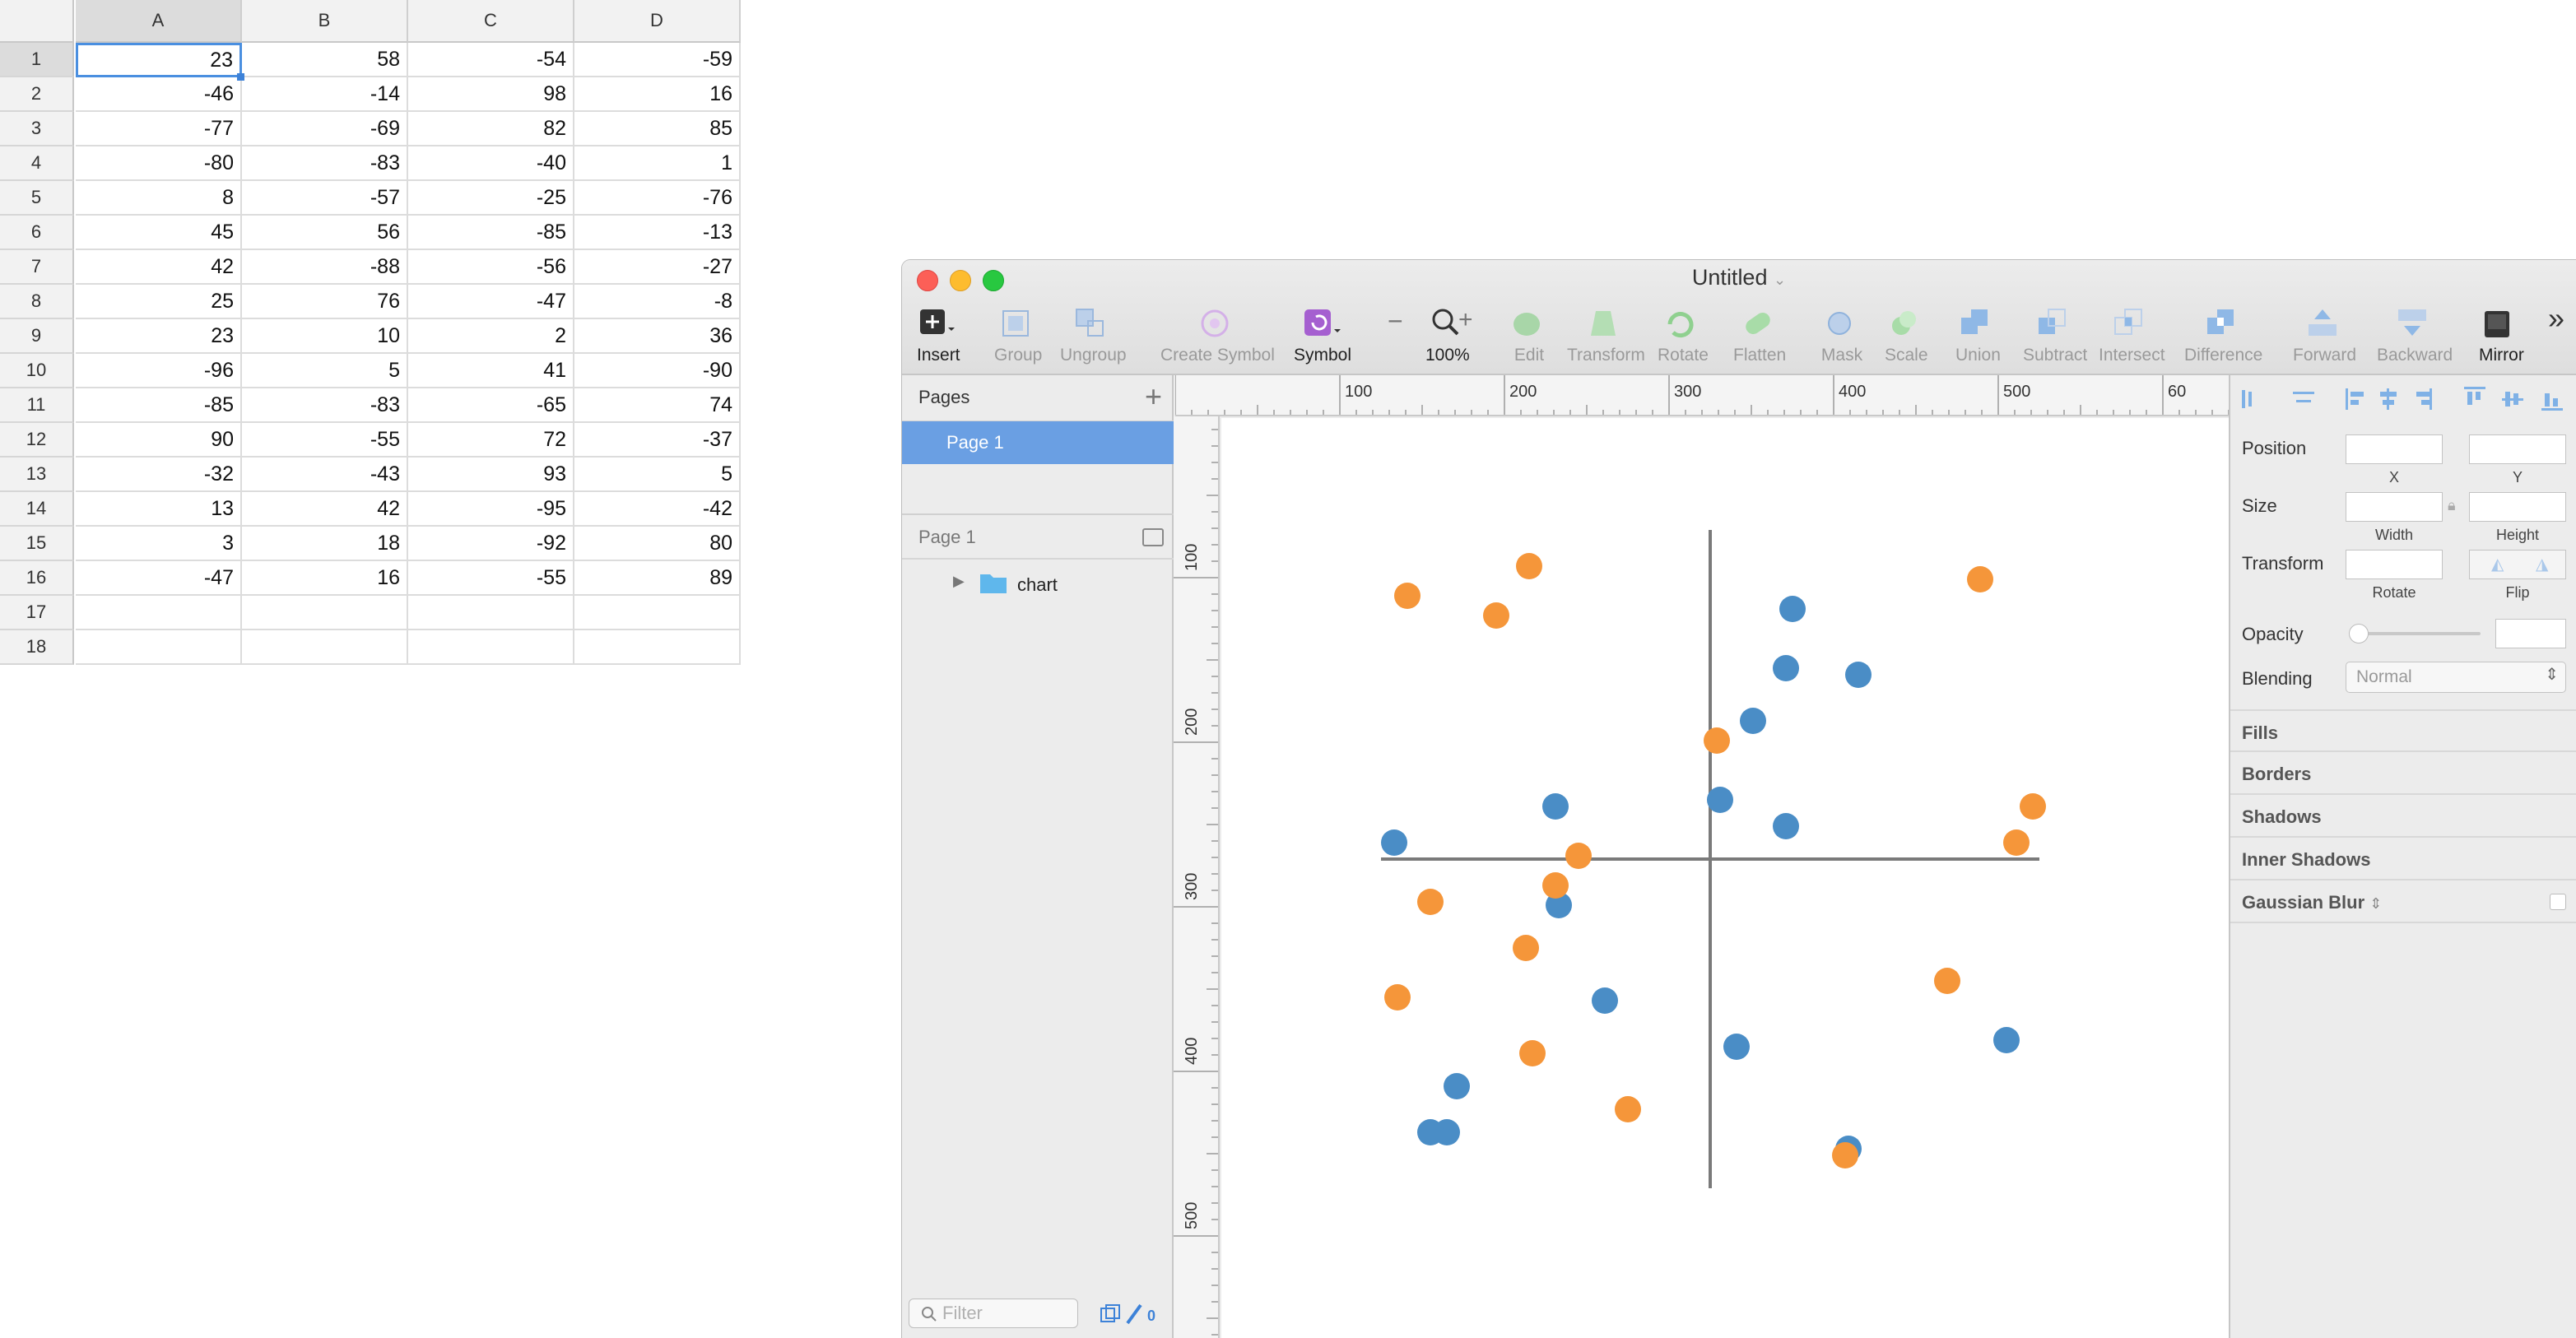 This screenshot has width=2576, height=1338. What do you see at coordinates (657, 613) in the screenshot?
I see `cell-d17` at bounding box center [657, 613].